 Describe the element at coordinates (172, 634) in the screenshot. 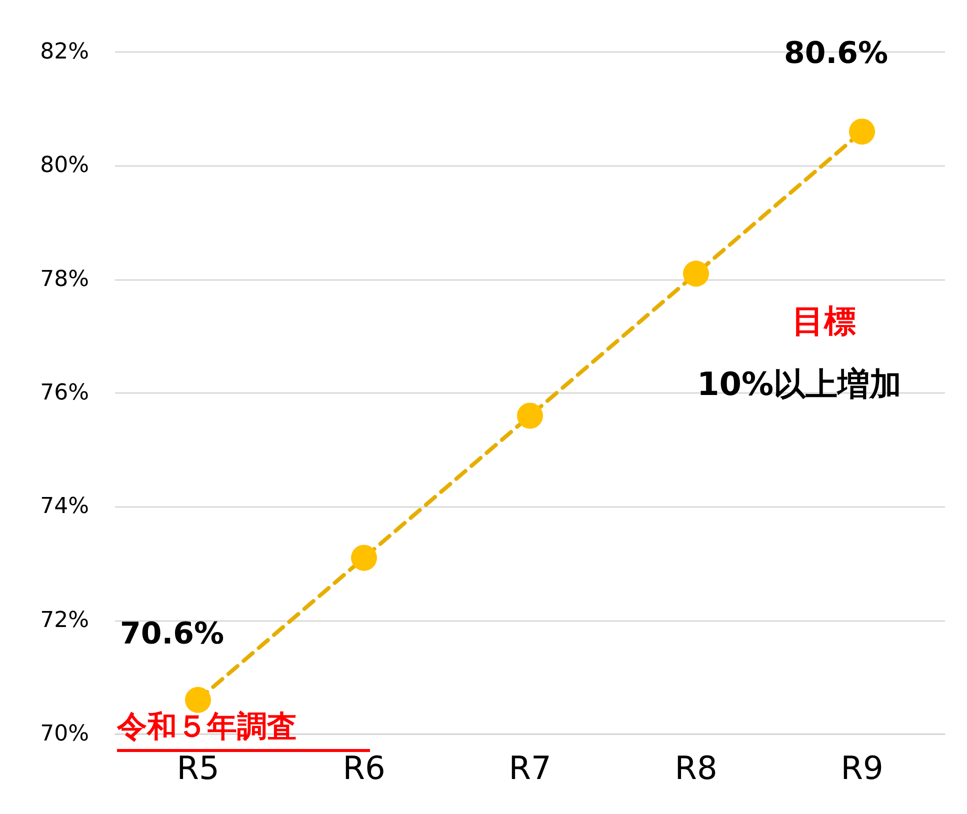

I see `data-label: 70.6%` at that location.